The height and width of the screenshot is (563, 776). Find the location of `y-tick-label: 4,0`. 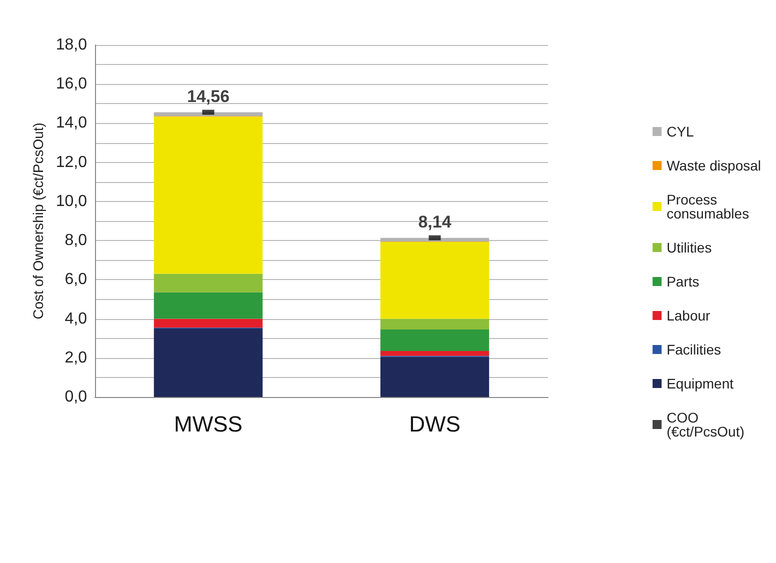

y-tick-label: 4,0 is located at coordinates (76, 319).